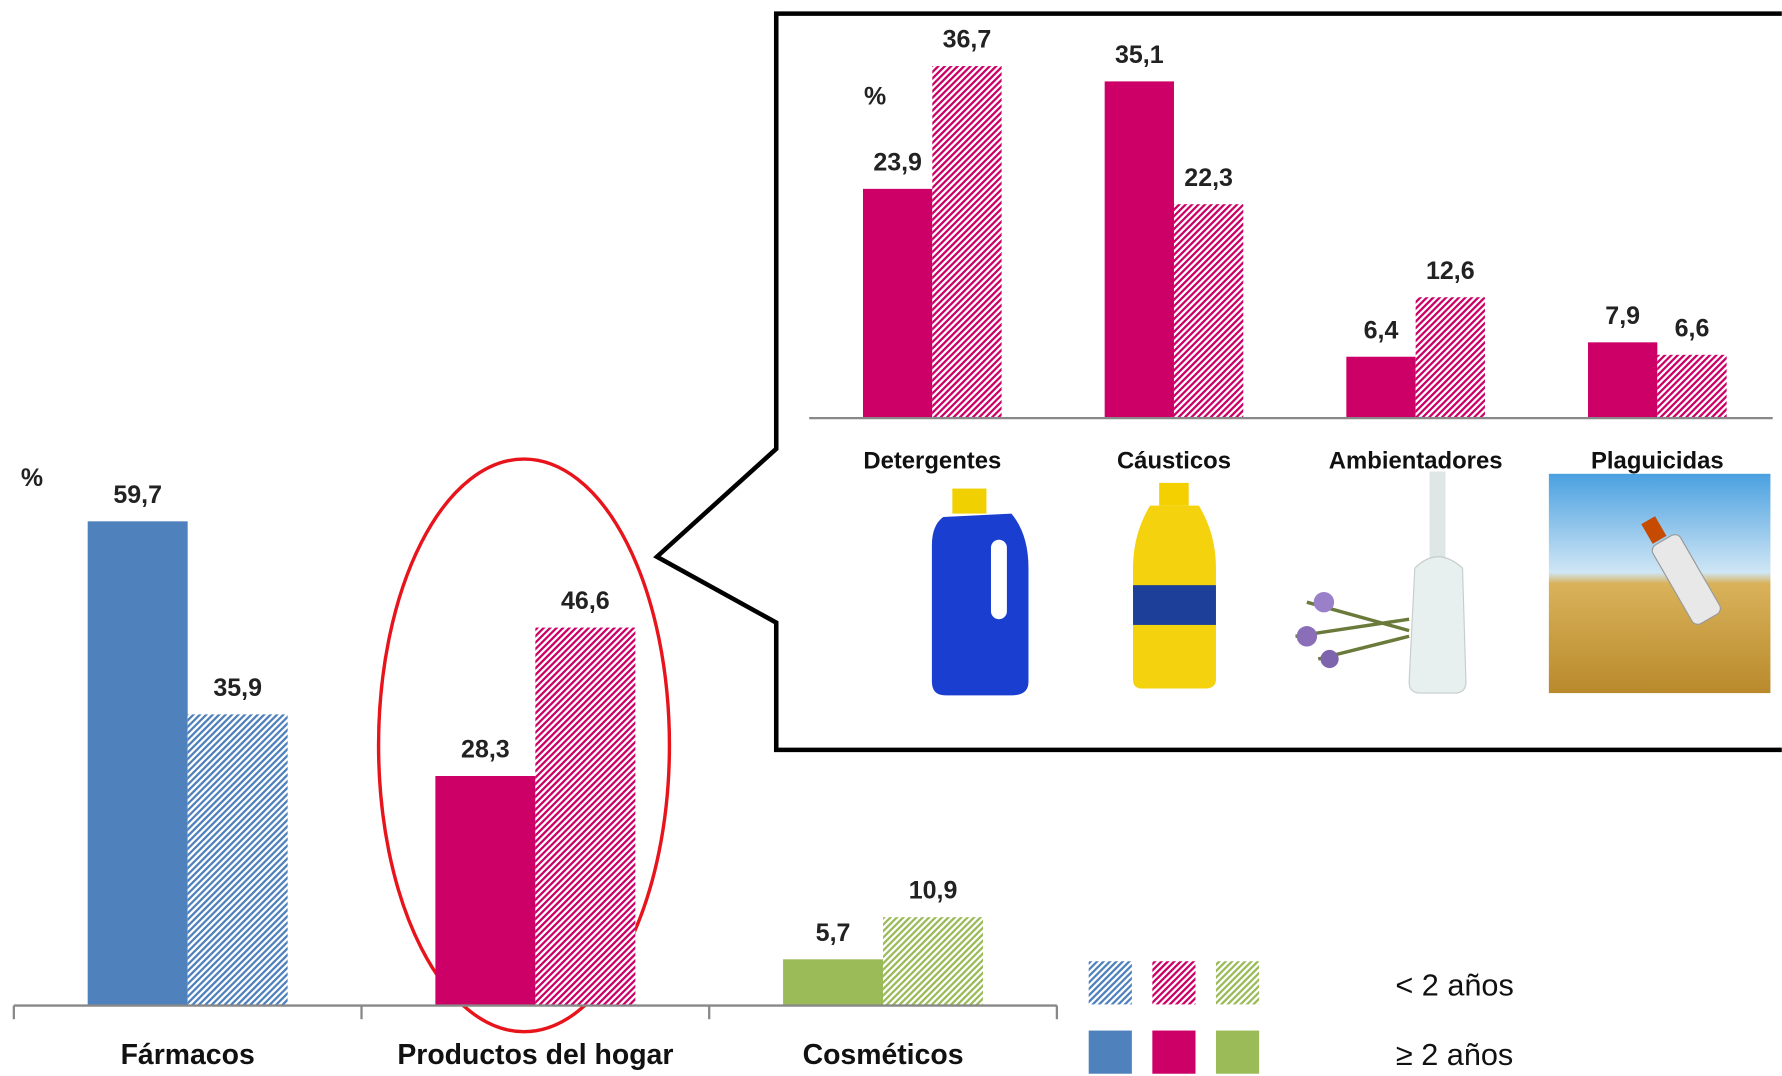 The height and width of the screenshot is (1076, 1782). I want to click on category-label: Fármacos, so click(188, 1055).